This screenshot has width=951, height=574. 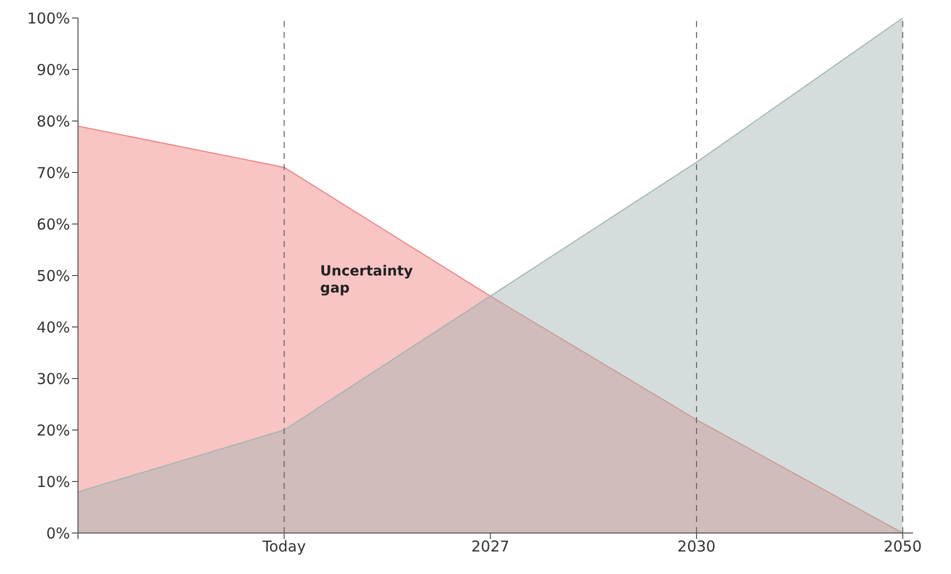 What do you see at coordinates (58, 533) in the screenshot?
I see `y-tick-label: 0%` at bounding box center [58, 533].